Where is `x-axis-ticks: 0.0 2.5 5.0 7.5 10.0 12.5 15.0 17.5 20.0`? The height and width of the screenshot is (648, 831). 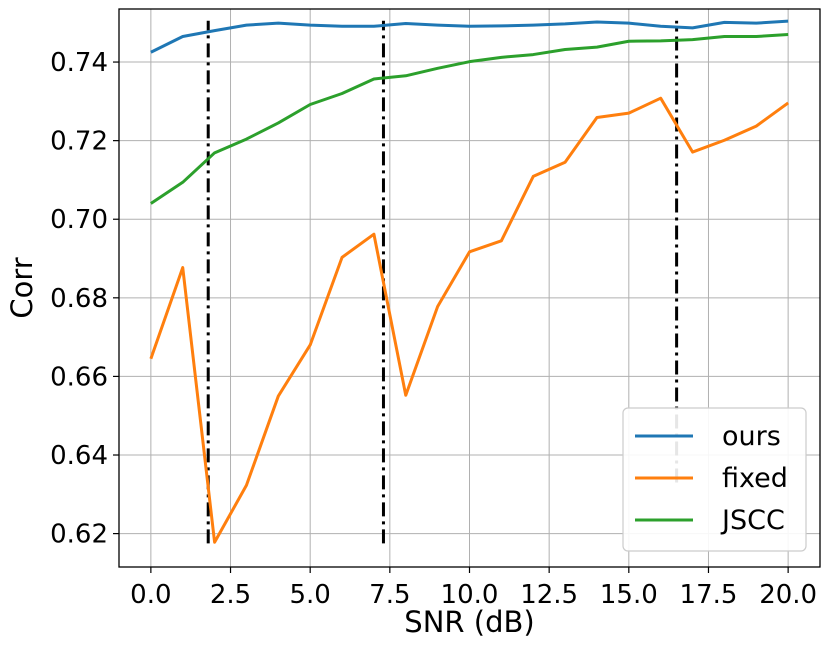 x-axis-ticks: 0.0 2.5 5.0 7.5 10.0 12.5 15.0 17.5 20.0 is located at coordinates (473, 588).